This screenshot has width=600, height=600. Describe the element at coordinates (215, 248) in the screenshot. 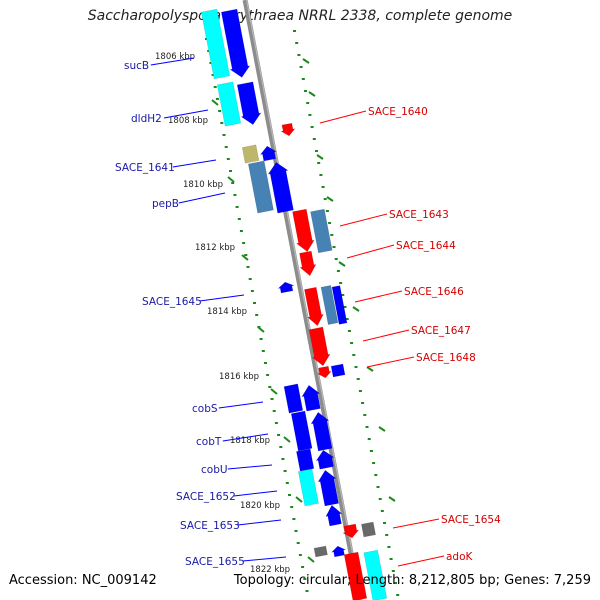

I see `scale-label: 1812 kbp` at that location.